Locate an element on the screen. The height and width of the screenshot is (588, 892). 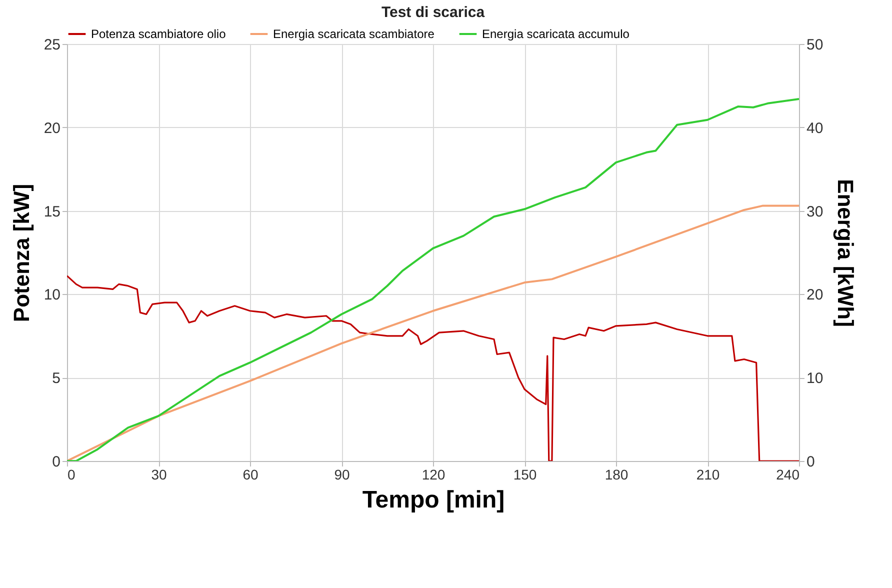
y-tick-label: 20 is located at coordinates (52, 128).